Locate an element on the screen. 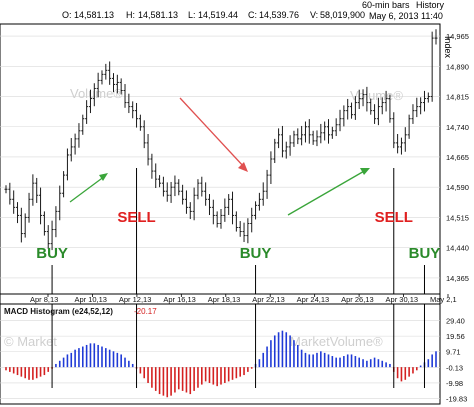  date-label: May 6, 2013 11:40 is located at coordinates (406, 16).